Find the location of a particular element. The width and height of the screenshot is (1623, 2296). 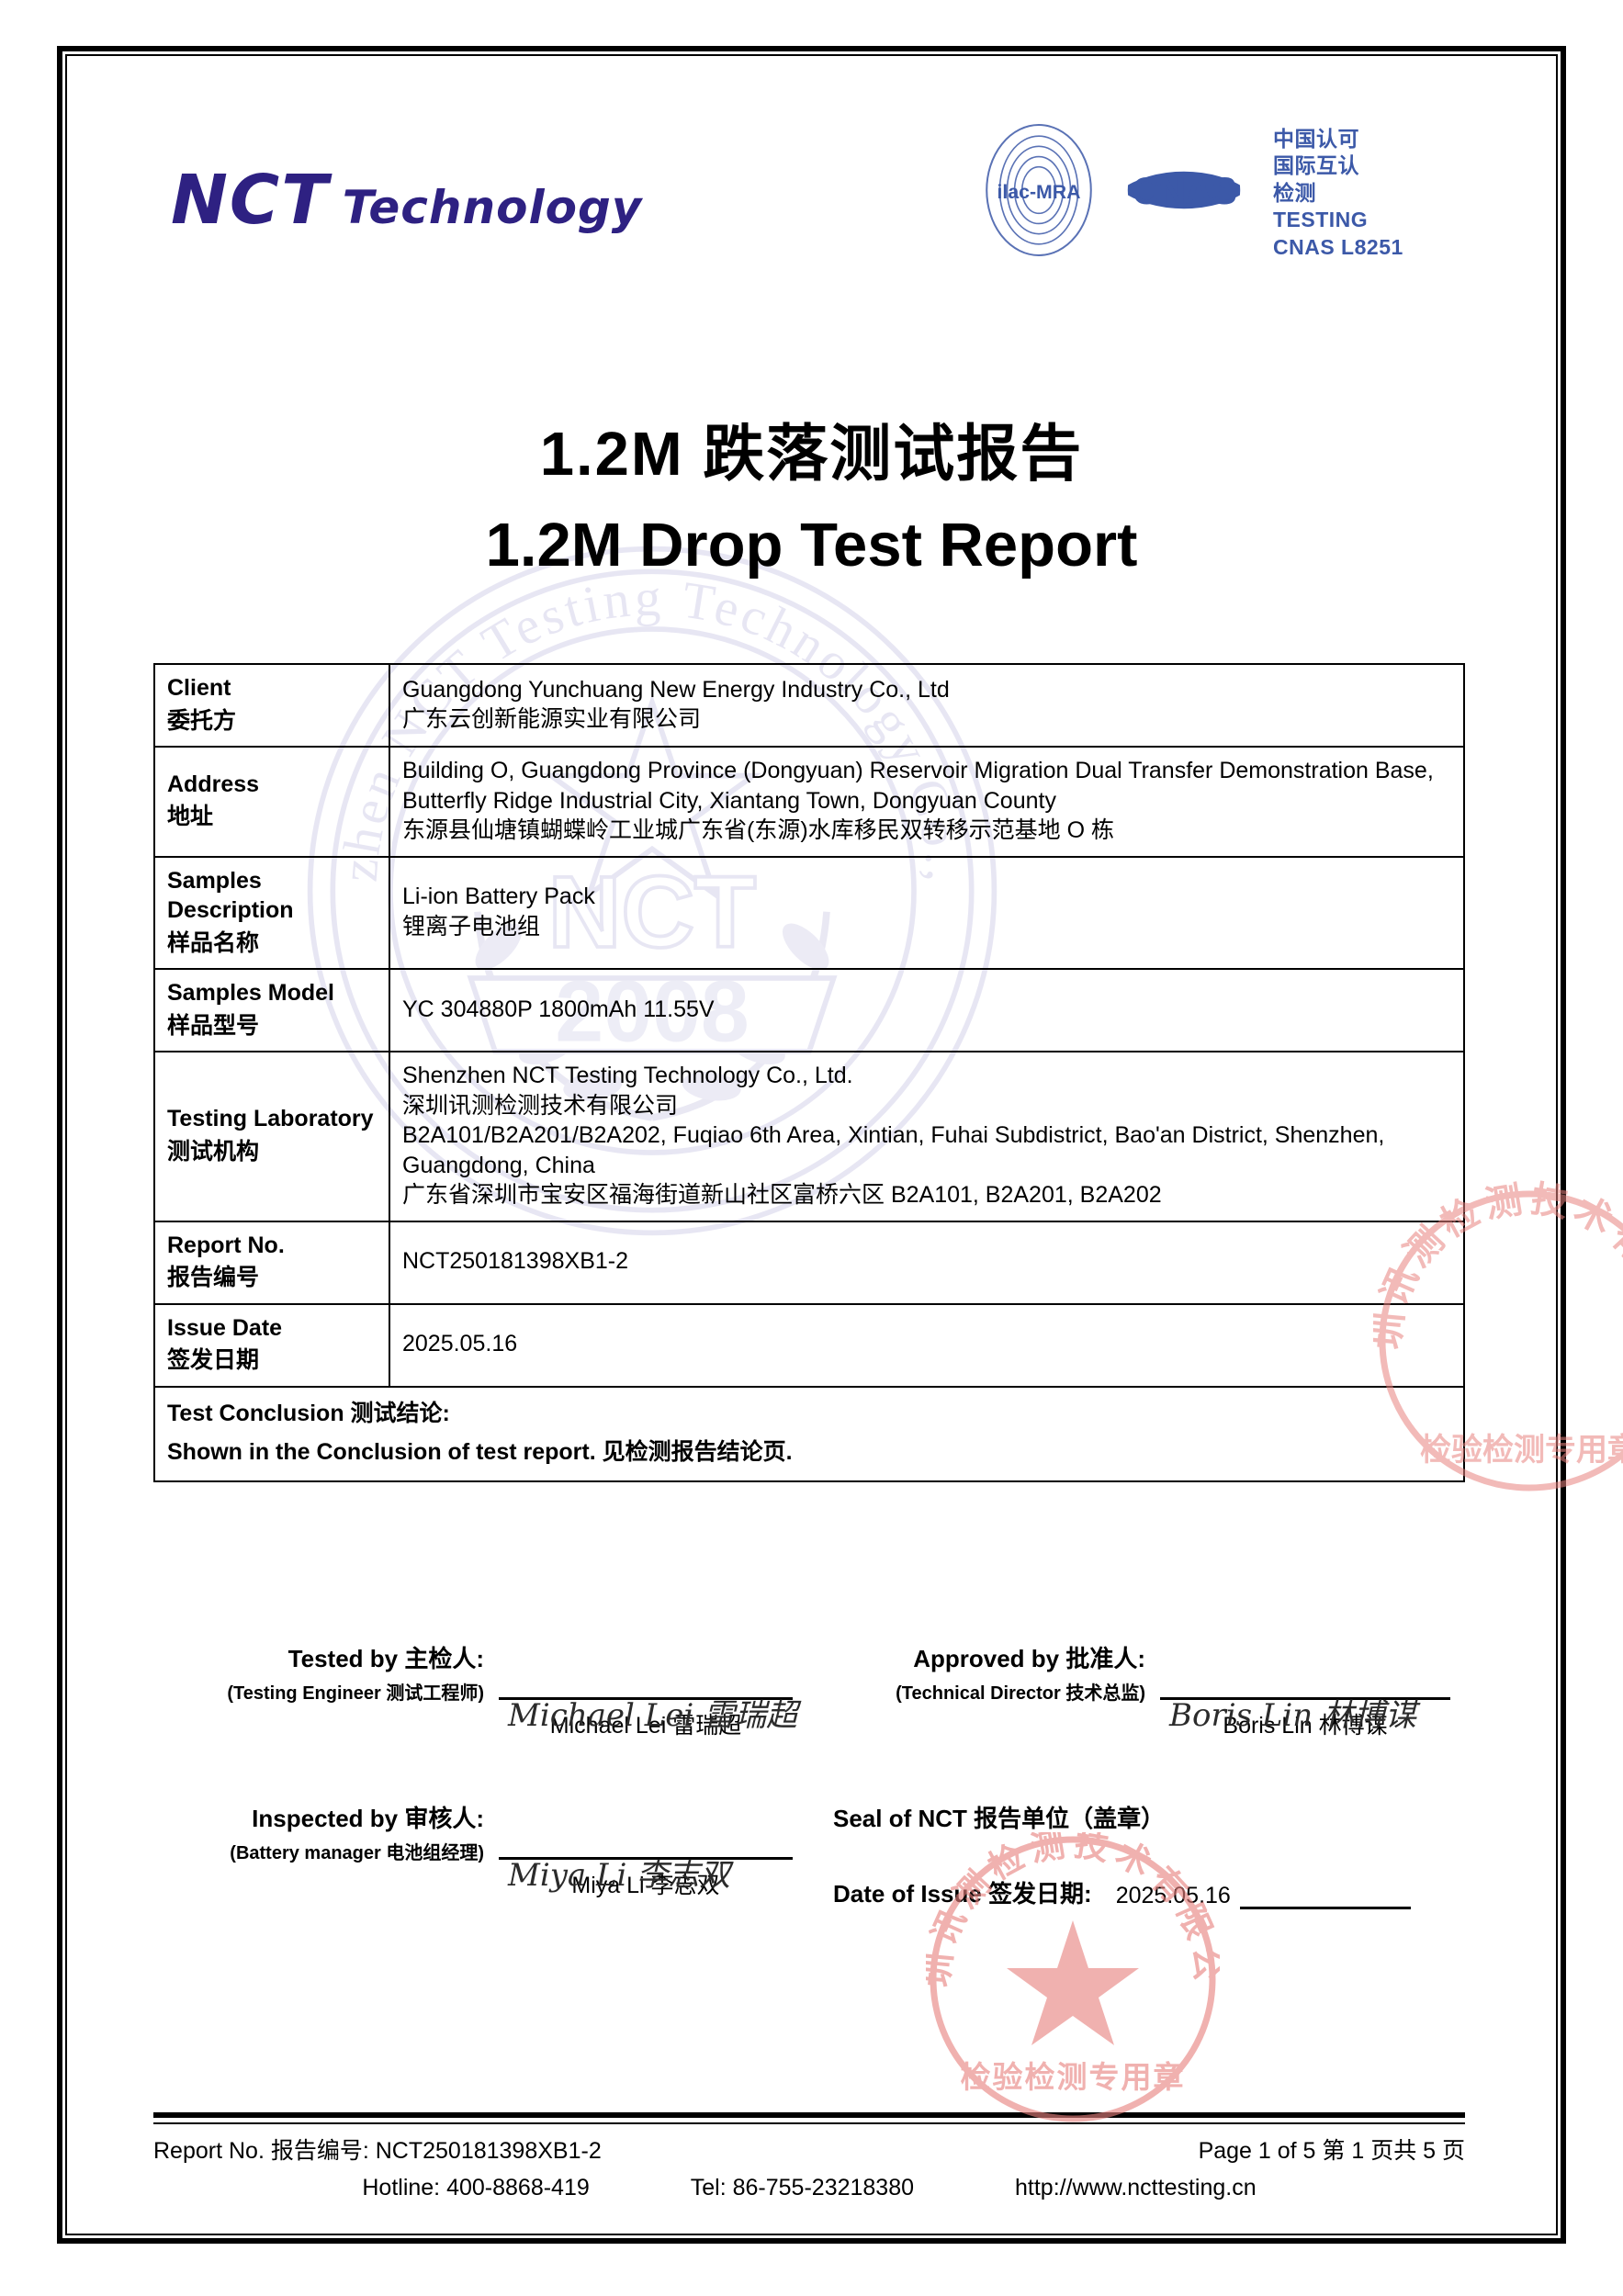

accreditation-text: 中国认可 国际互认 检测 TESTING CNAS L8251 is located at coordinates (1338, 193).